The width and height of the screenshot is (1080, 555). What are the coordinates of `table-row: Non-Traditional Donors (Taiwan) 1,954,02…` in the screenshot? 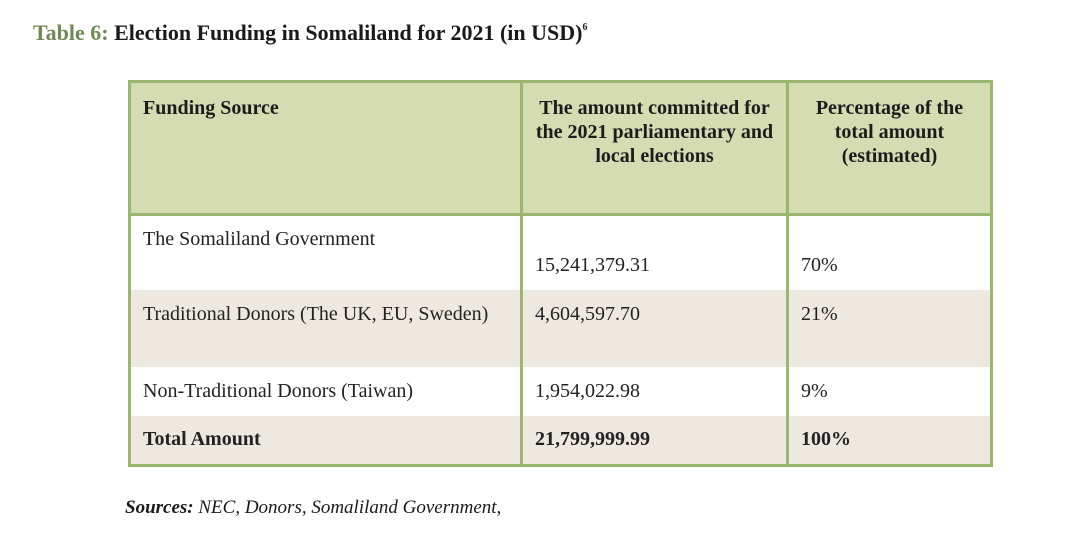 It's located at (560, 391).